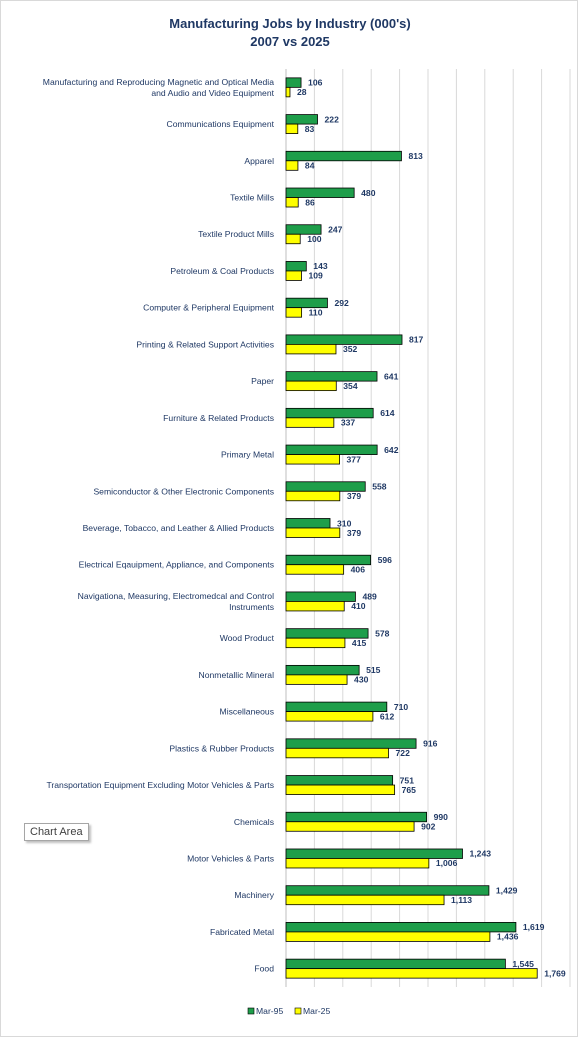  Describe the element at coordinates (254, 895) in the screenshot. I see `category-label: Machinery` at that location.